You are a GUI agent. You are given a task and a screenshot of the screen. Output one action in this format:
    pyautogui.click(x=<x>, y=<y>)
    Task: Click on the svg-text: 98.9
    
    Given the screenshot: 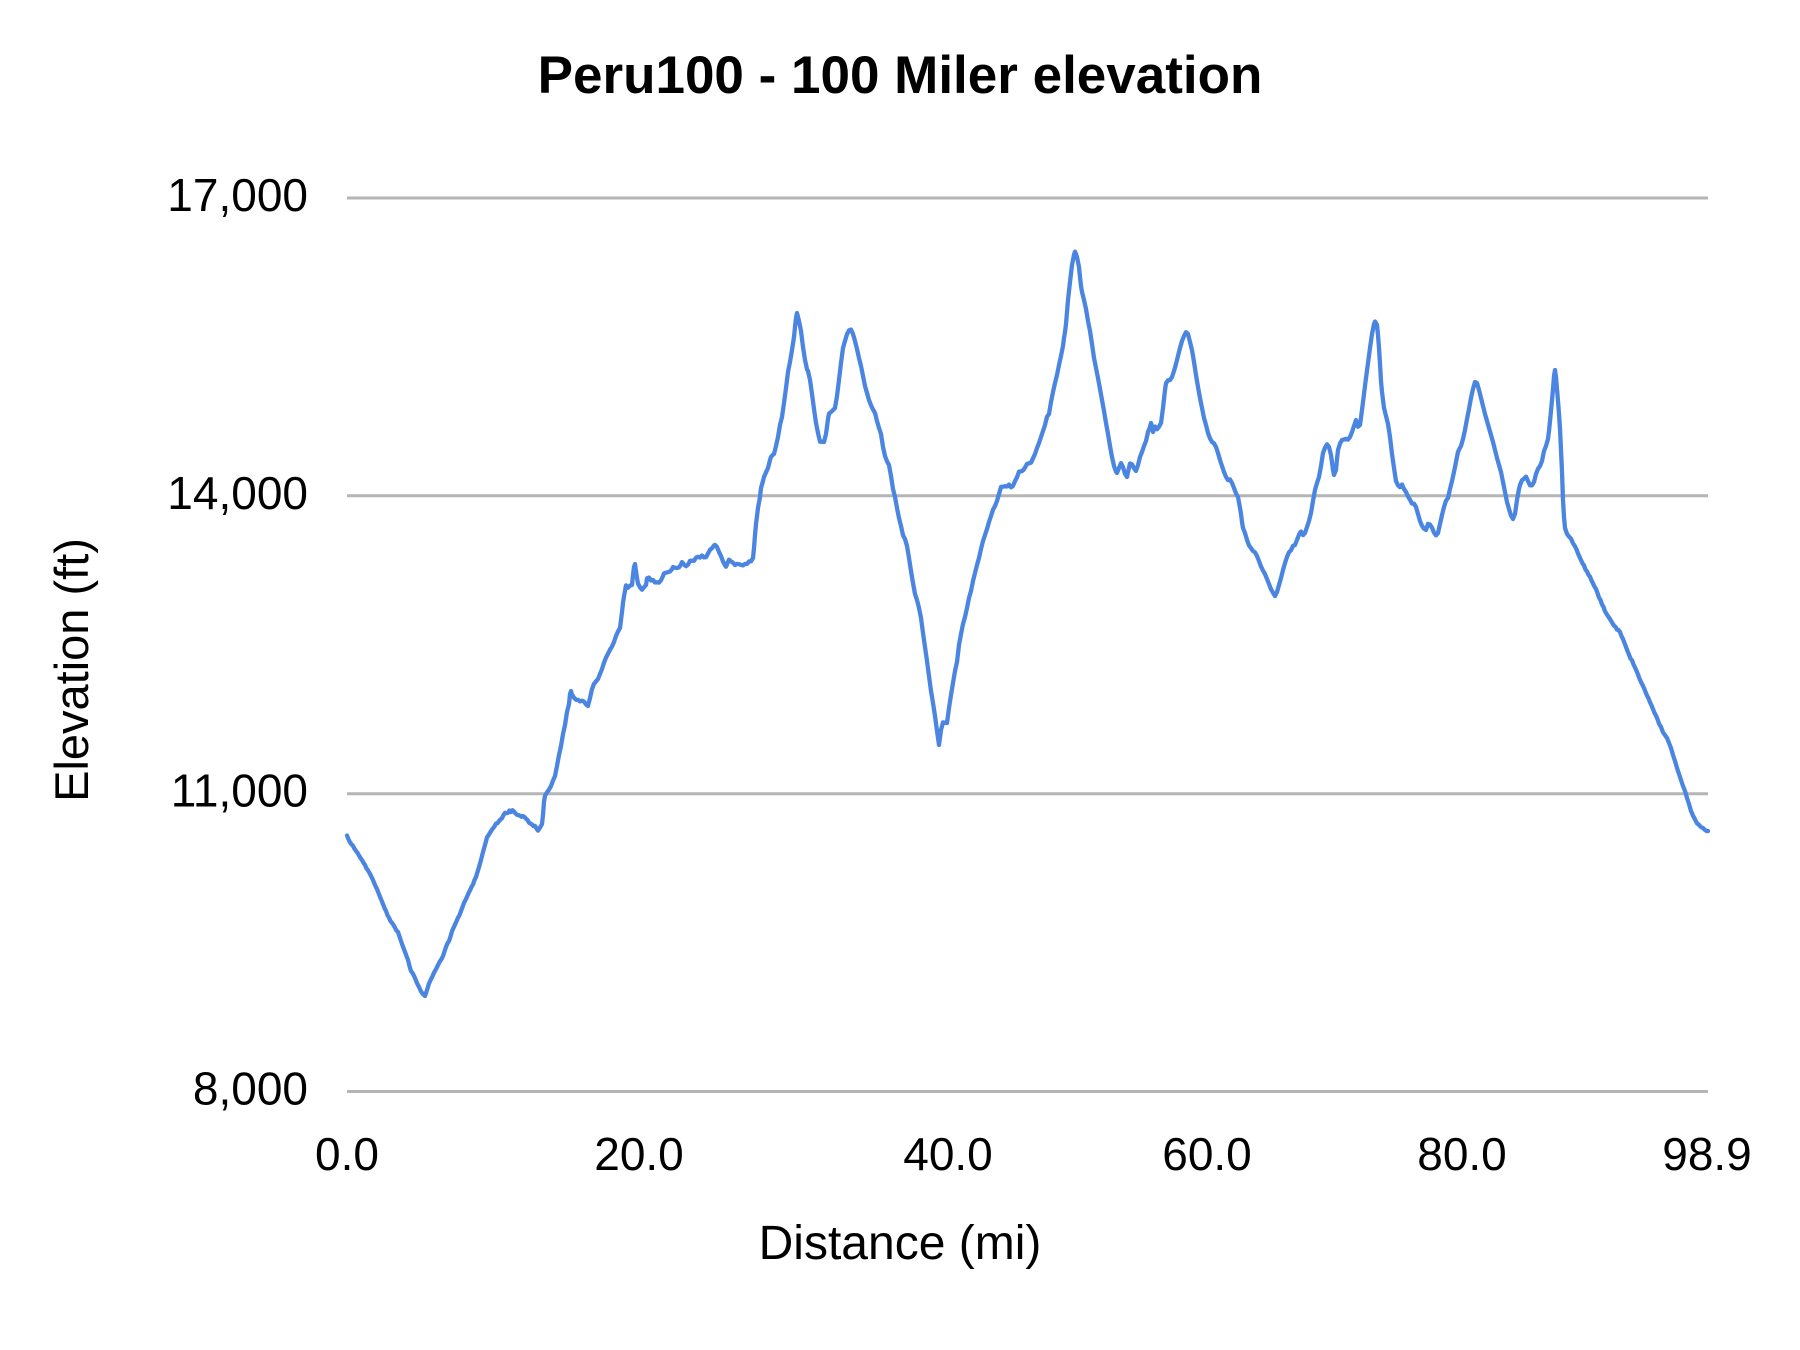 What is the action you would take?
    pyautogui.click(x=1707, y=1154)
    